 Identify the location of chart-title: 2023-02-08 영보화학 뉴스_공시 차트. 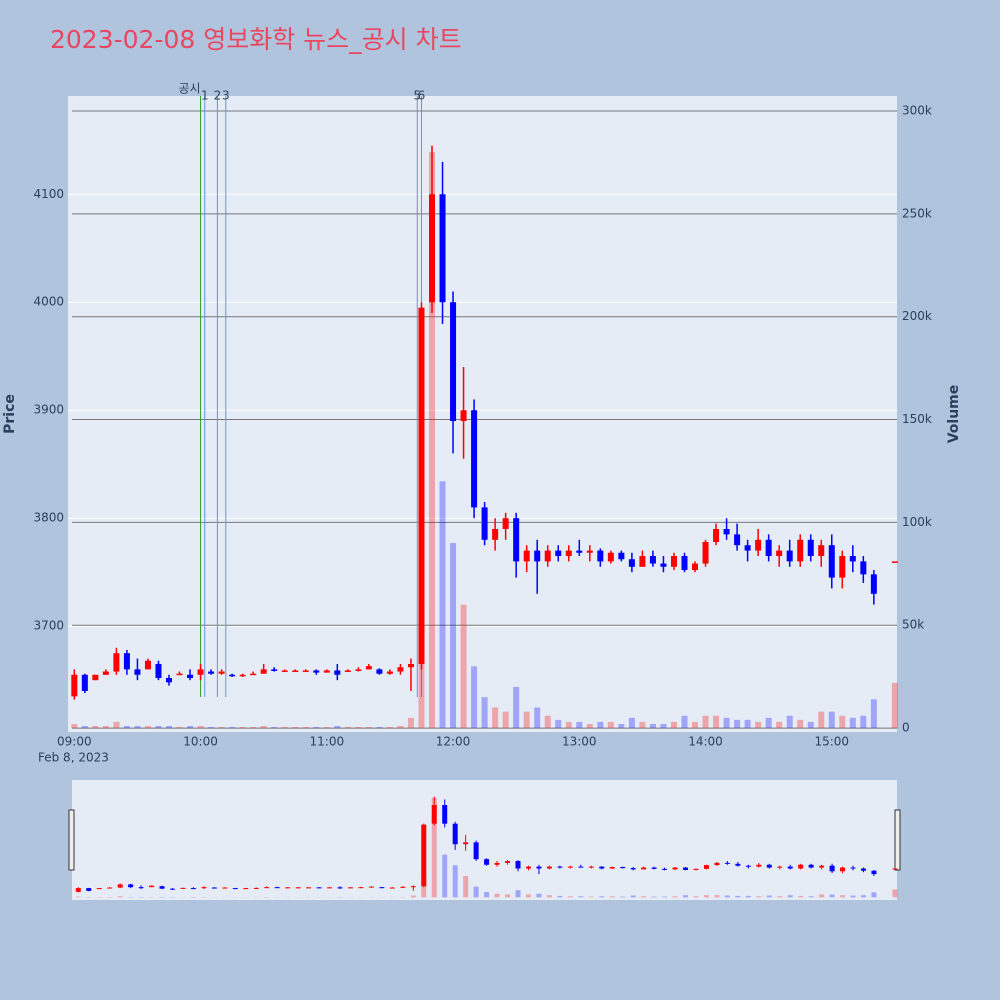
(256, 39).